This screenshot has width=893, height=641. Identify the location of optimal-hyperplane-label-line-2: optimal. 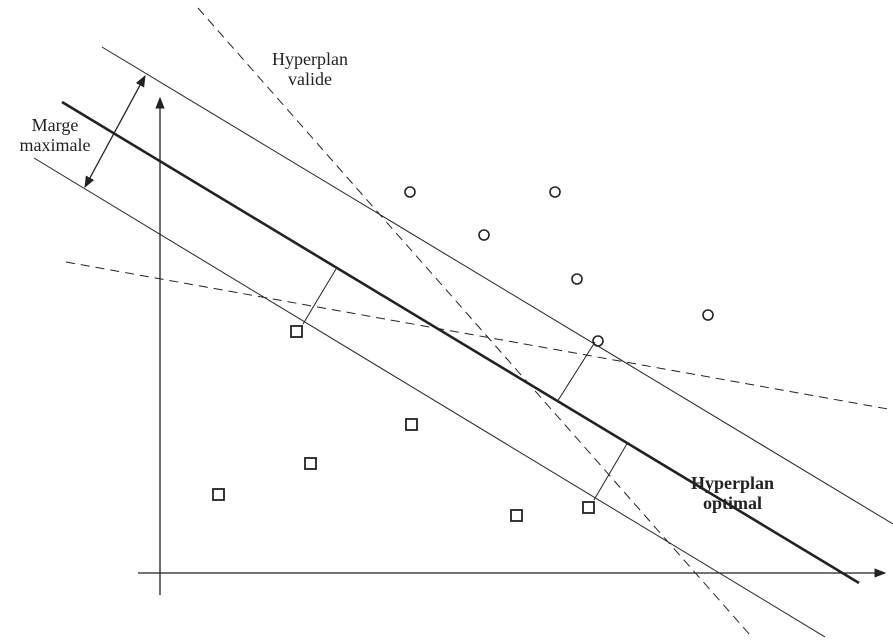
(732, 503).